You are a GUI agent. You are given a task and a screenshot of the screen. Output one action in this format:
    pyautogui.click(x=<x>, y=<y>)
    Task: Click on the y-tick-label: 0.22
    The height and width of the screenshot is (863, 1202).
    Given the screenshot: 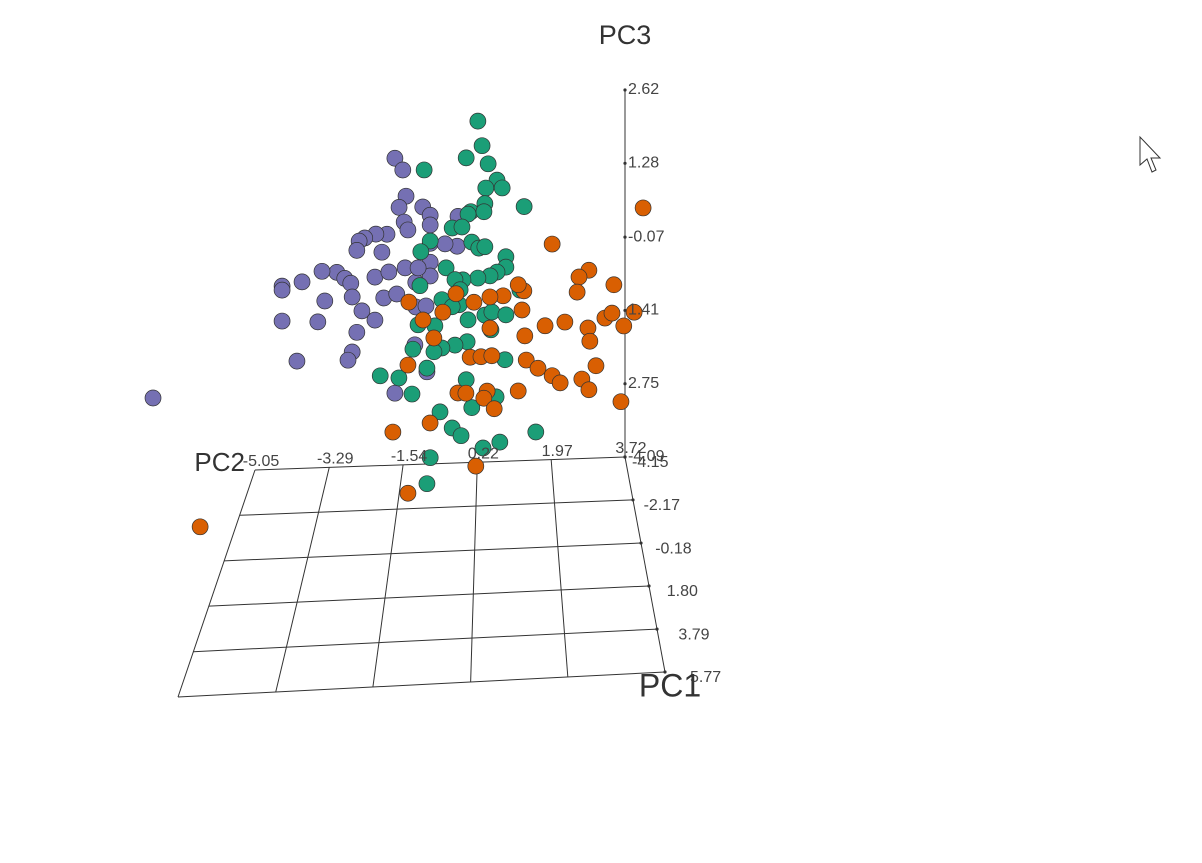 What is the action you would take?
    pyautogui.click(x=483, y=453)
    